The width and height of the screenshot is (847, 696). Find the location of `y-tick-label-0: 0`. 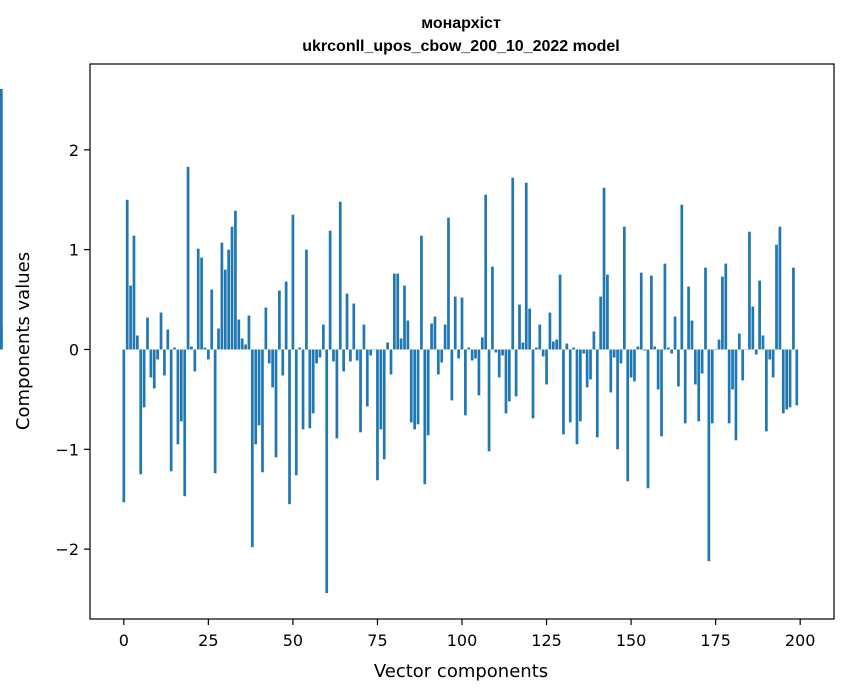

y-tick-label-0: 0 is located at coordinates (74, 349).